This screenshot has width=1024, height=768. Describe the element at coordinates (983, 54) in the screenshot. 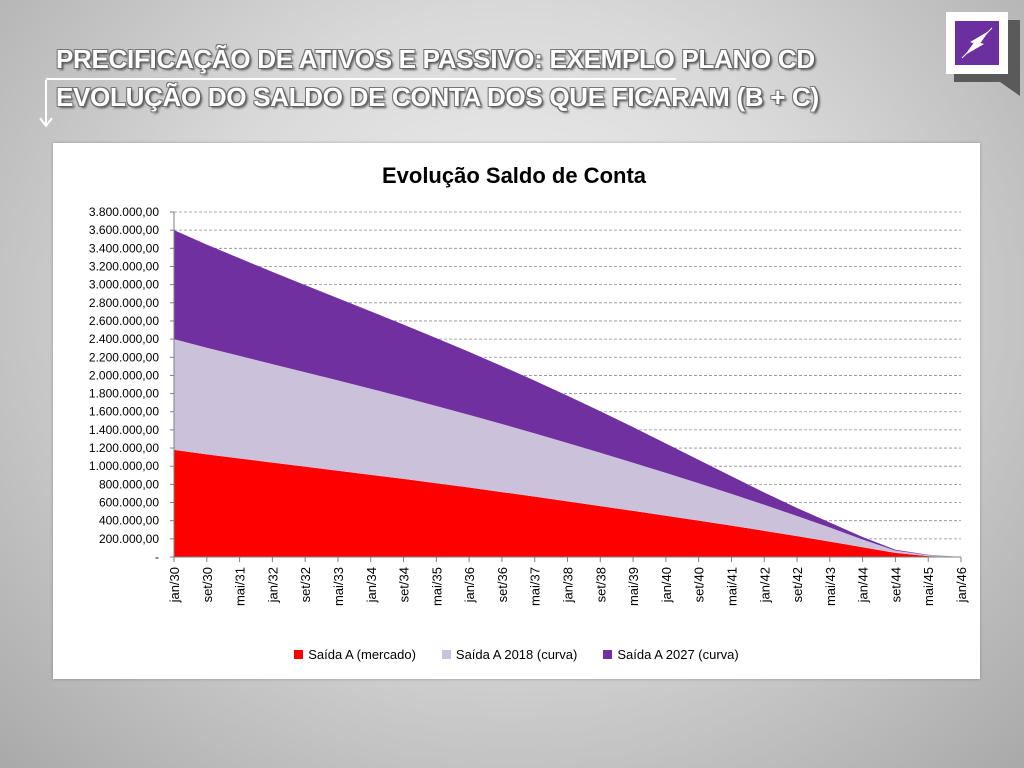

I see `compass-arrow-logo` at that location.